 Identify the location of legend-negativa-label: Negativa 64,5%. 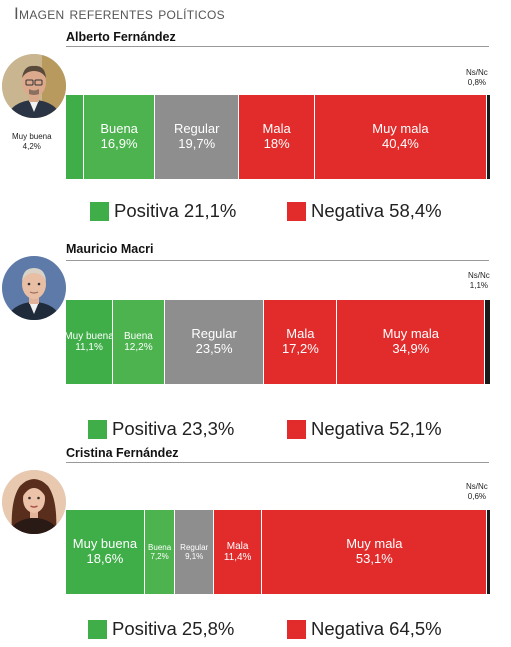
(376, 628).